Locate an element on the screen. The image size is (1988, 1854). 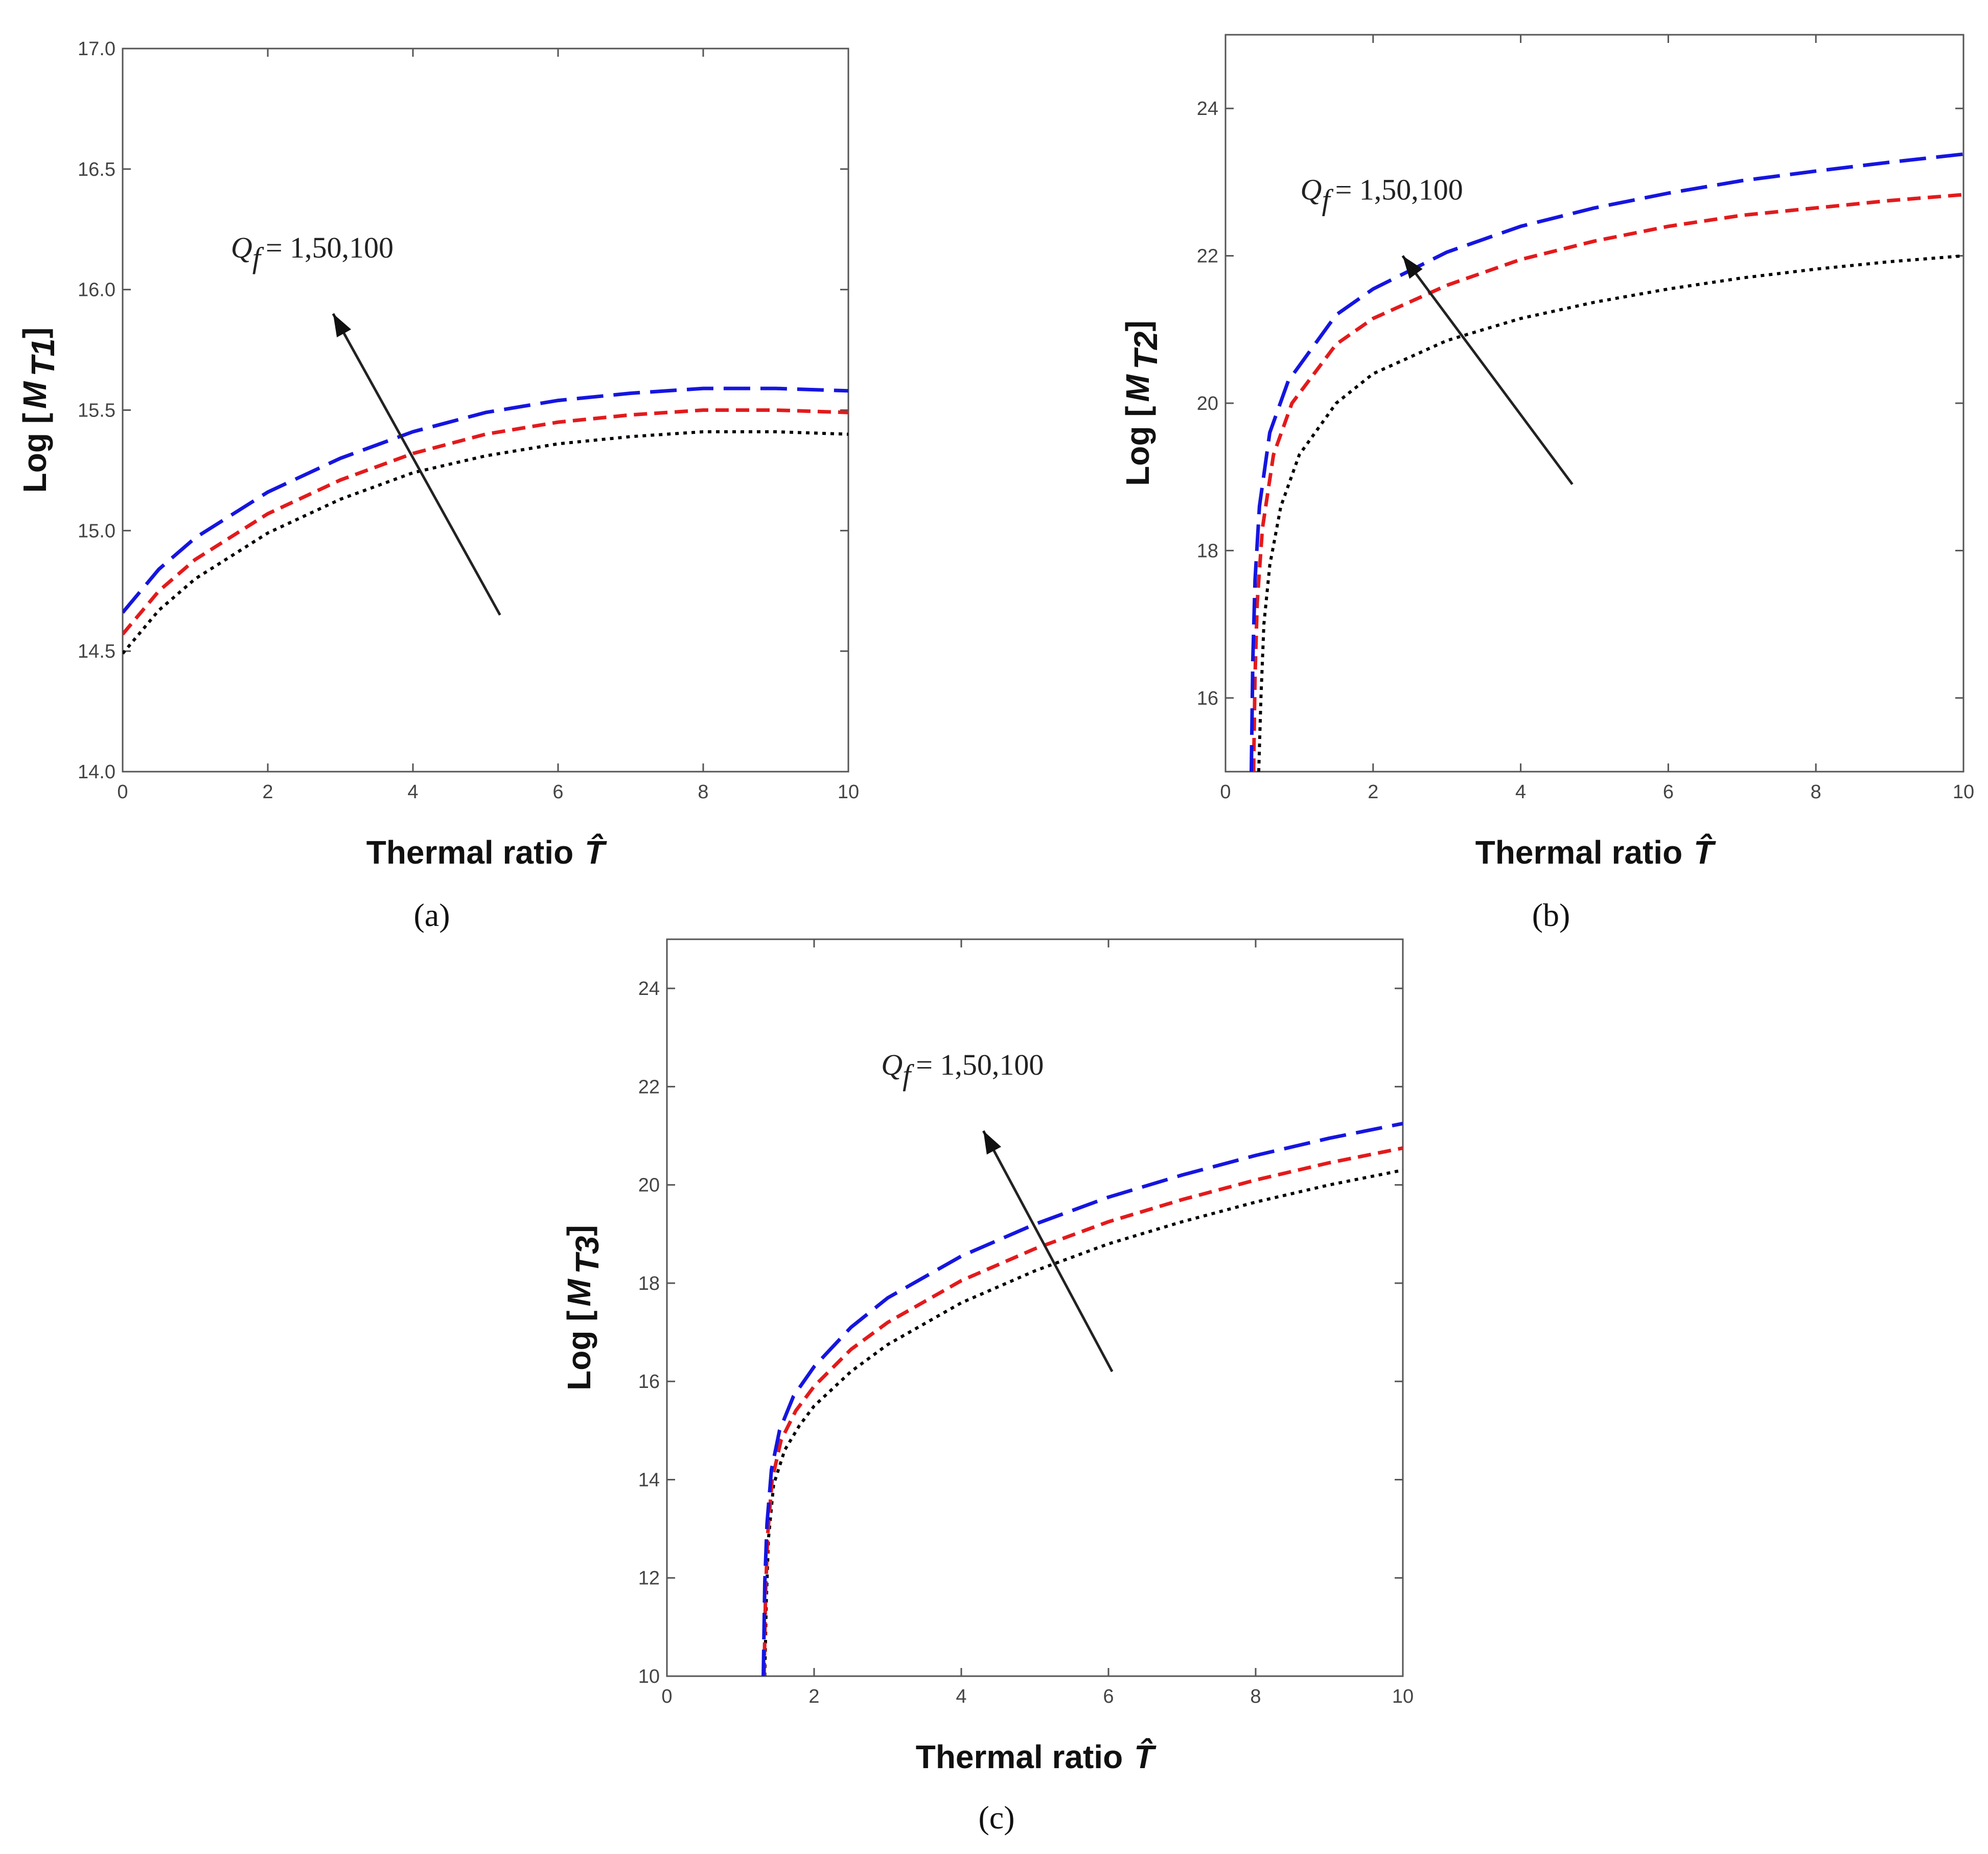
y-axis-title: Log [MT1] is located at coordinates (38, 410).